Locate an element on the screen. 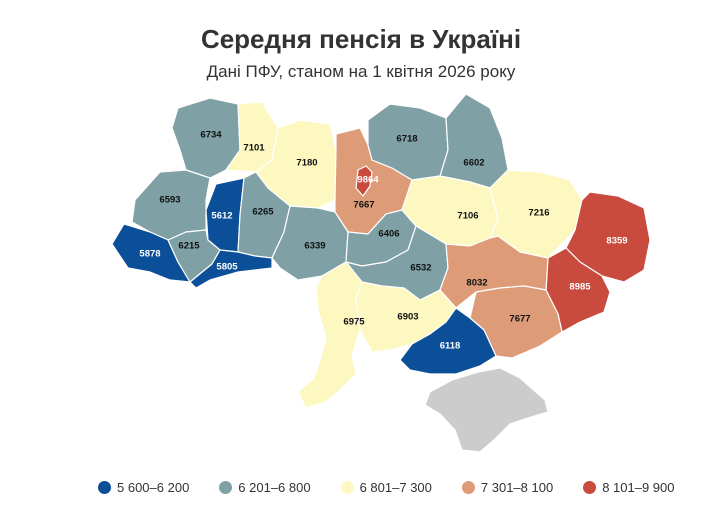 The height and width of the screenshot is (505, 722). legend-swatch-bin5 is located at coordinates (590, 487).